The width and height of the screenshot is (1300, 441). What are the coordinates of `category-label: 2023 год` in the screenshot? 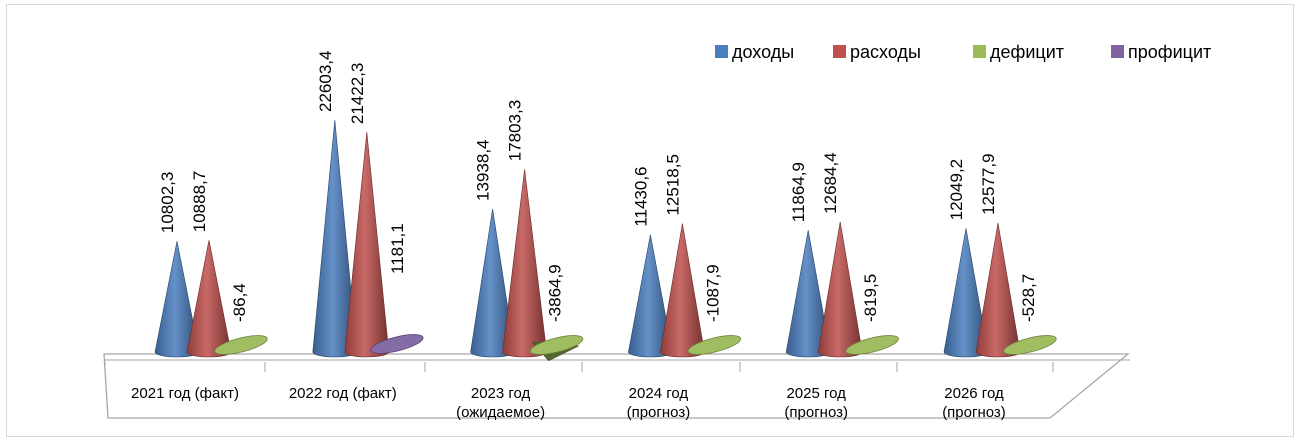 It's located at (501, 393).